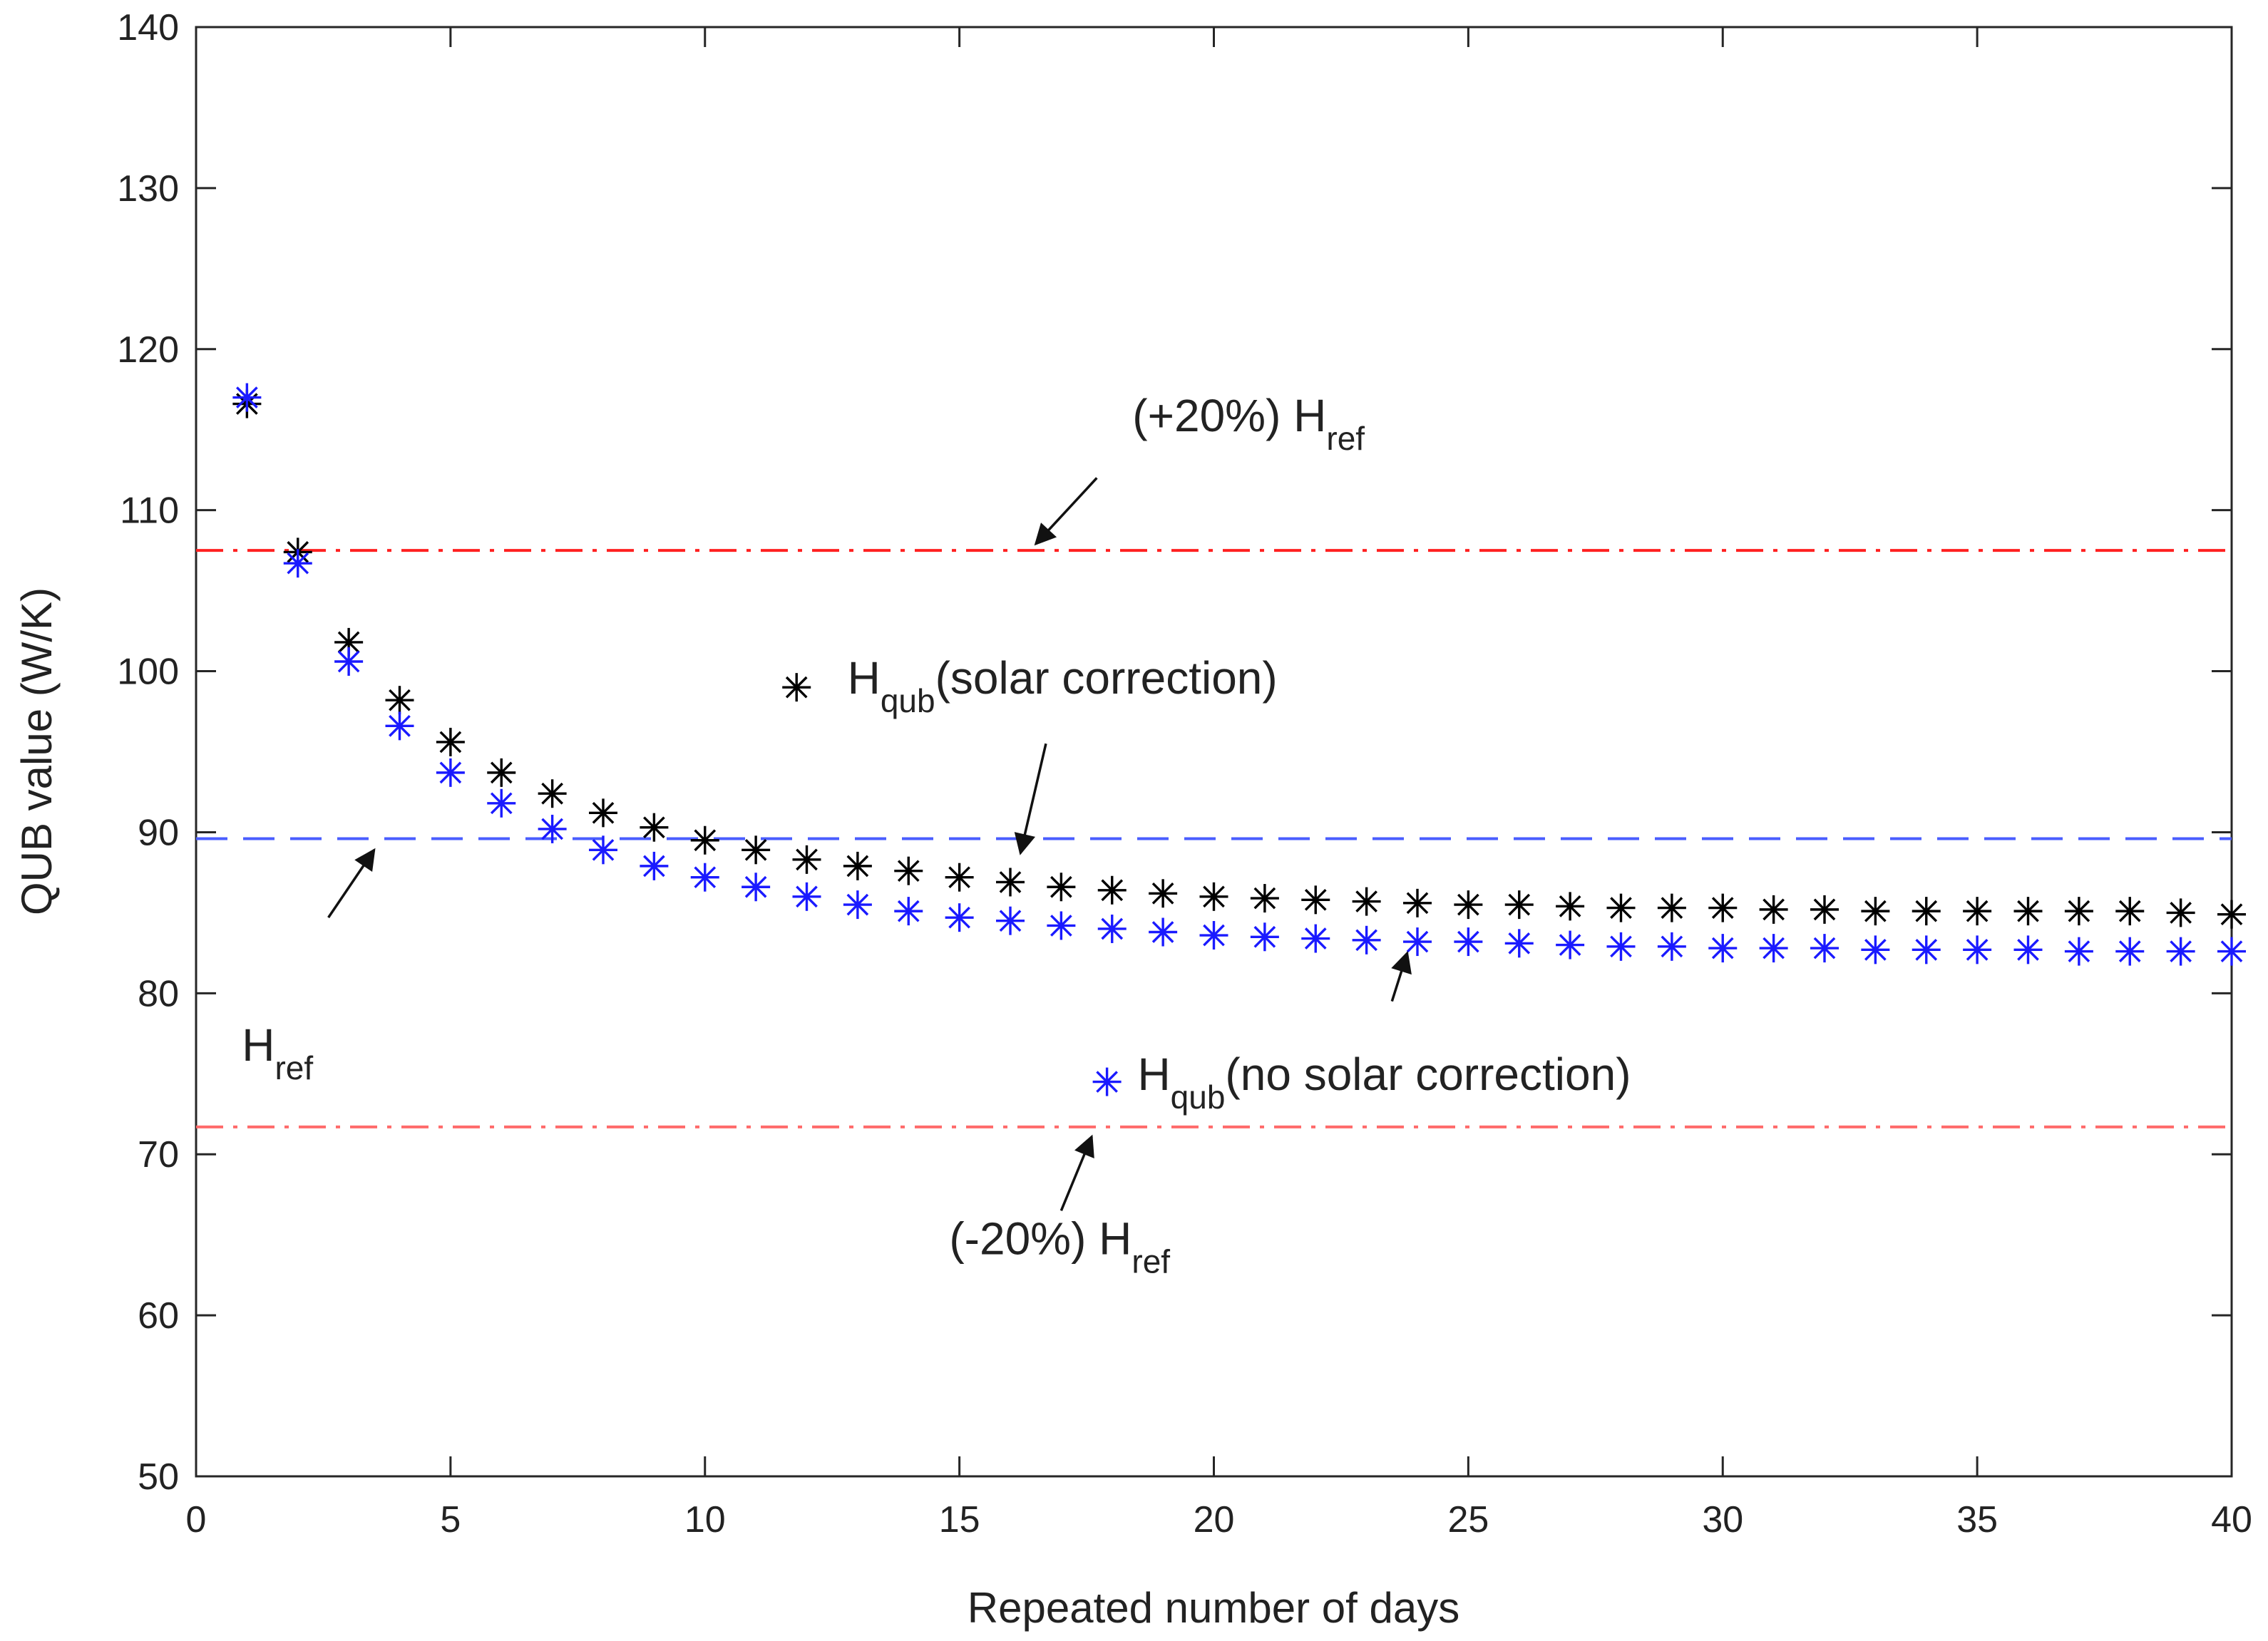 Image resolution: width=2268 pixels, height=1641 pixels. Describe the element at coordinates (705, 1520) in the screenshot. I see `x-tick-label: 10` at that location.